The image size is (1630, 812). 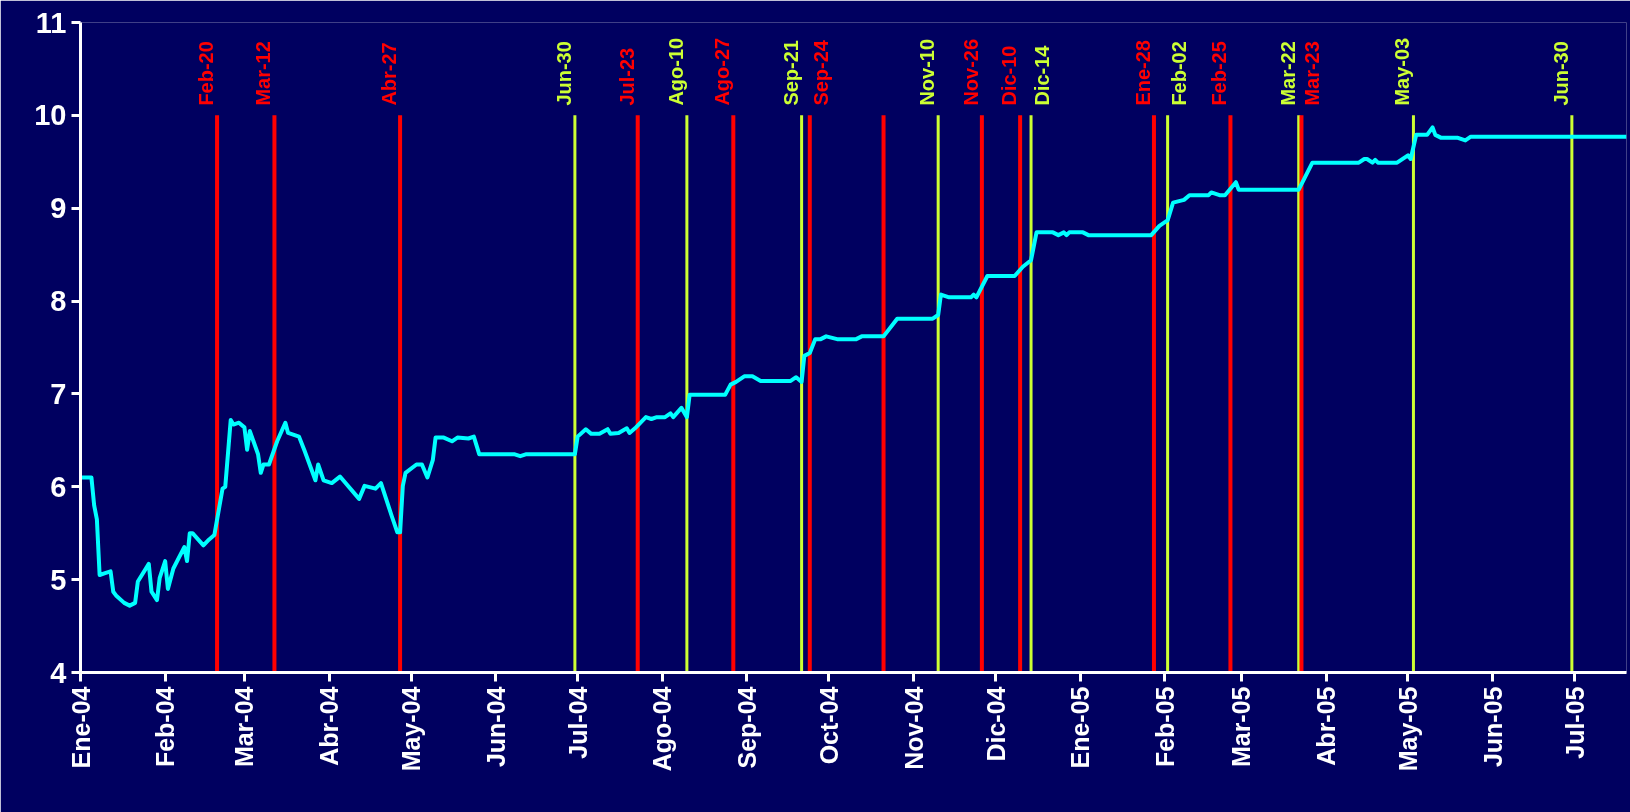 I want to click on y-tick-label: 6, so click(x=58, y=486).